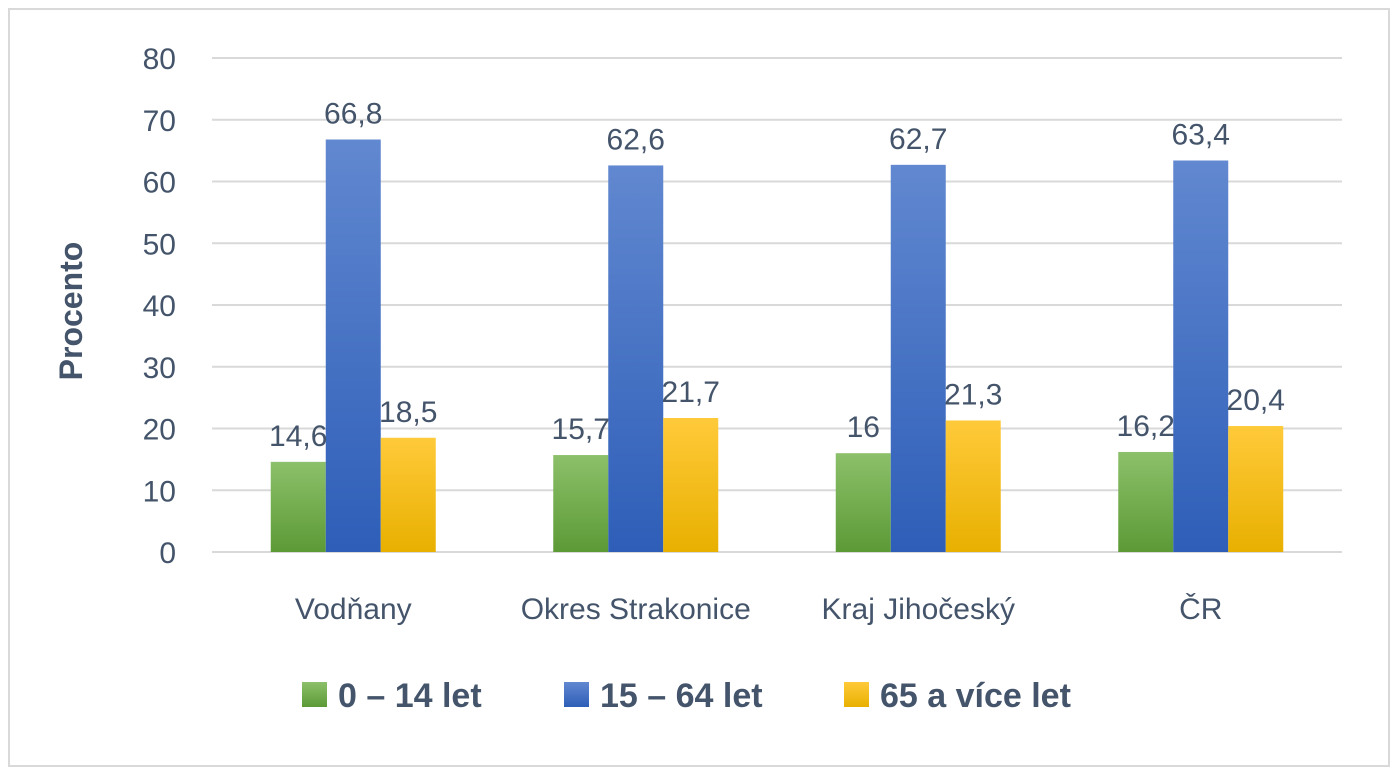 The image size is (1400, 777). Describe the element at coordinates (1256, 400) in the screenshot. I see `data-label: 20,4` at that location.